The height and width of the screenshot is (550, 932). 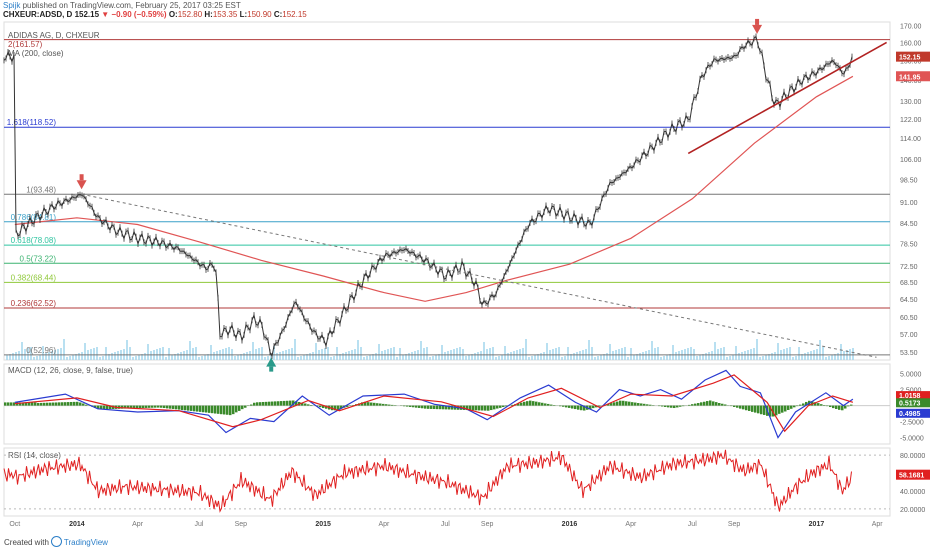 I want to click on tradingview-logo-icon, so click(x=56, y=541).